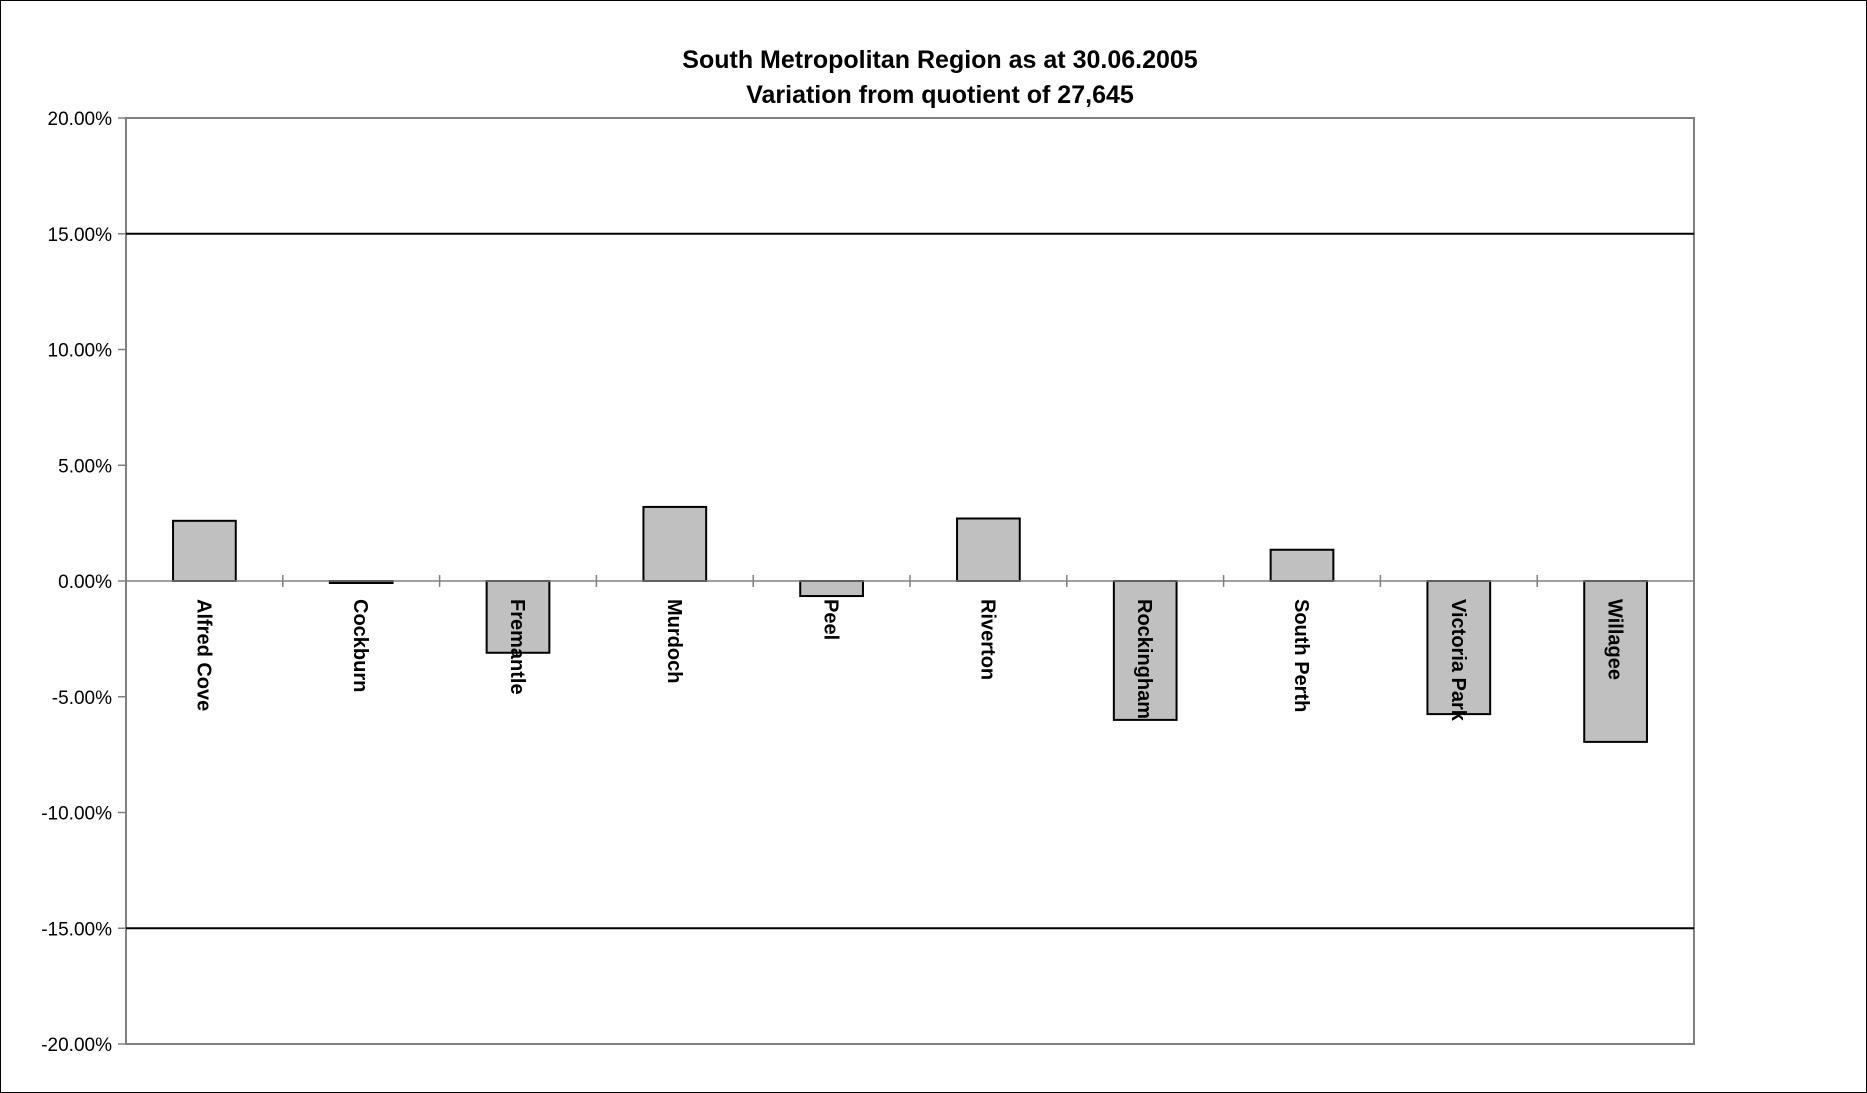  I want to click on y-tick-label-5: -5.00%, so click(82, 698).